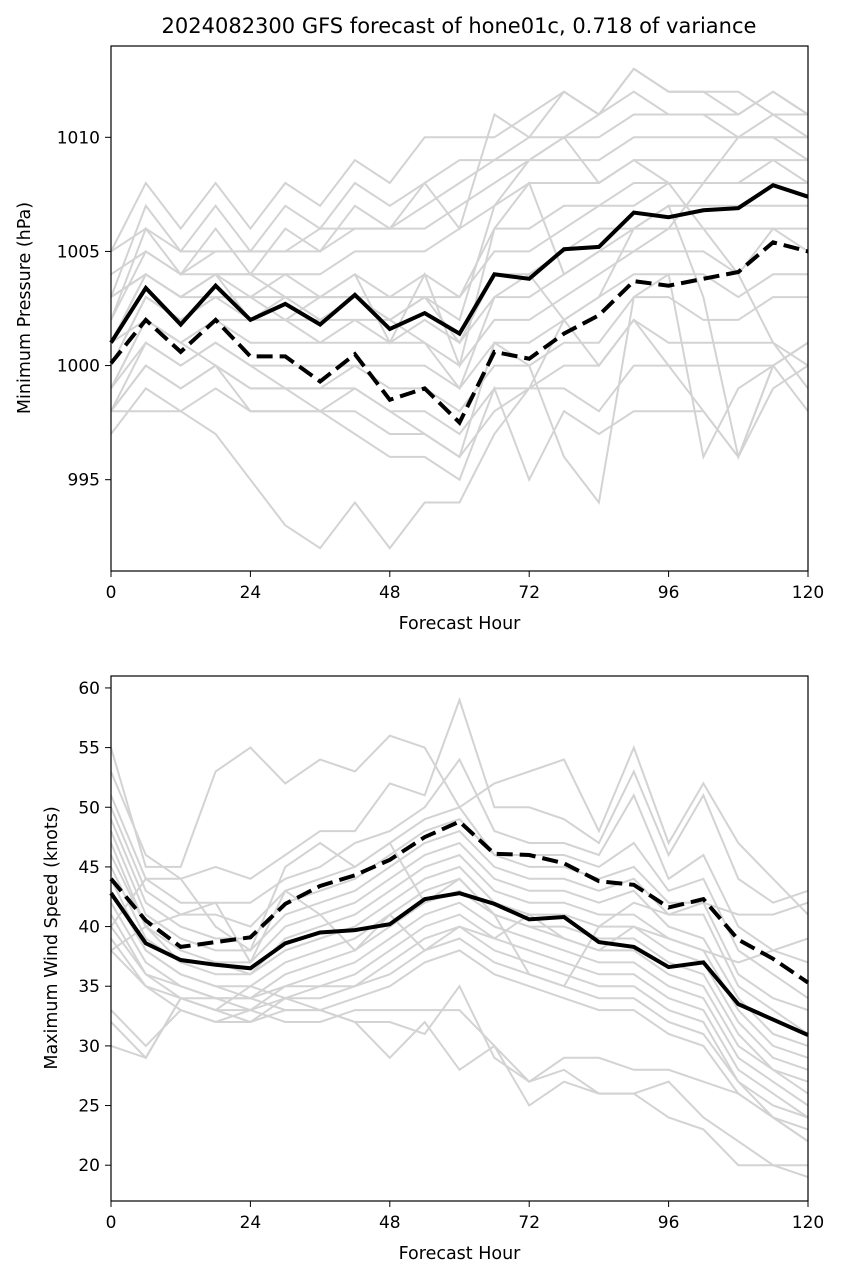  Describe the element at coordinates (89, 808) in the screenshot. I see `wind-y-tick-label: 50` at that location.